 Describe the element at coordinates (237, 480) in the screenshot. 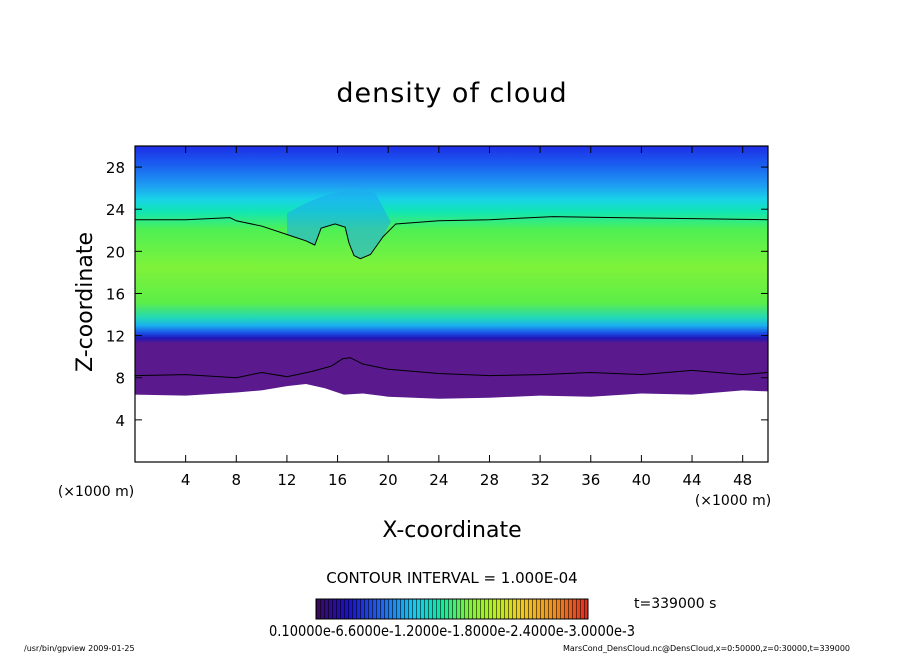

I see `x-tick-label: 8` at that location.